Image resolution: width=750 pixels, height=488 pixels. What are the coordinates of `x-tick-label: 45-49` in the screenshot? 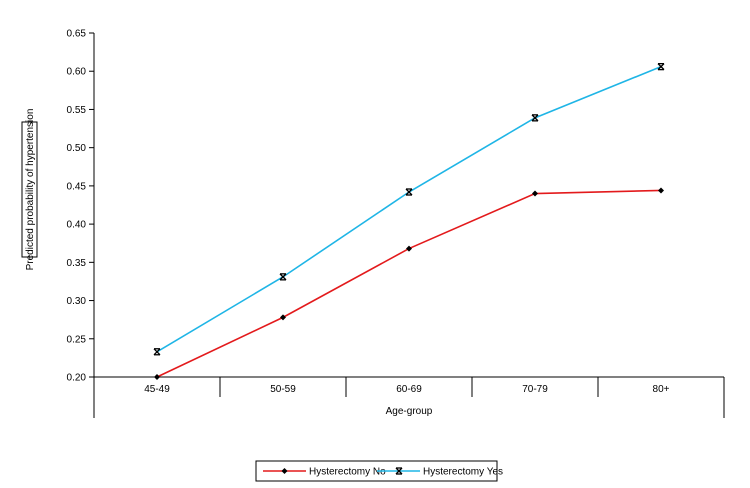 It's located at (157, 389).